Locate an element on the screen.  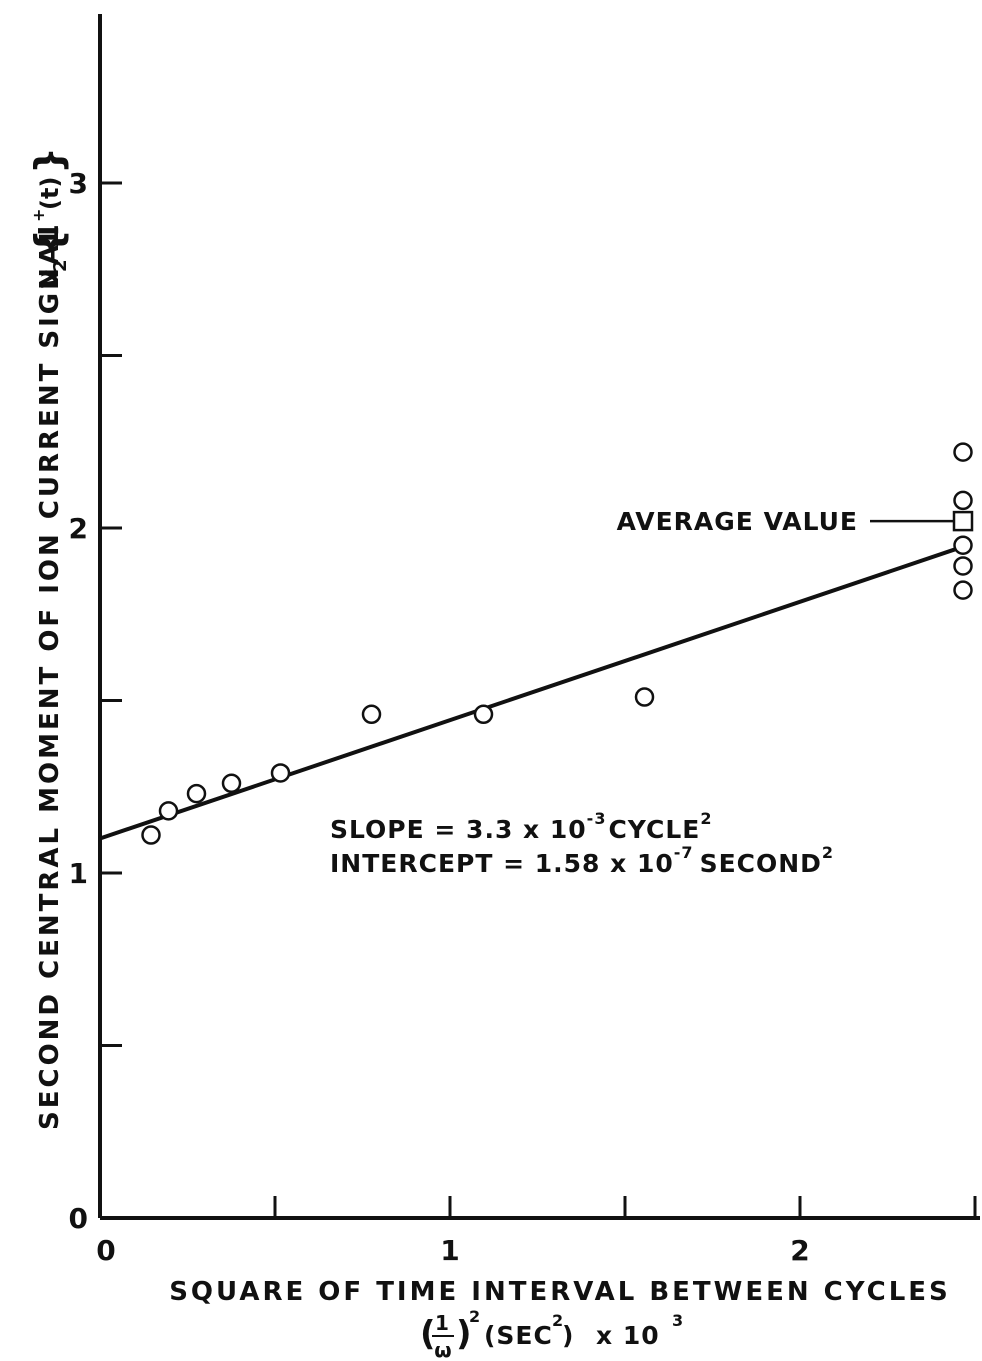
x-unit-exponent: 3 is located at coordinates (677, 1320).